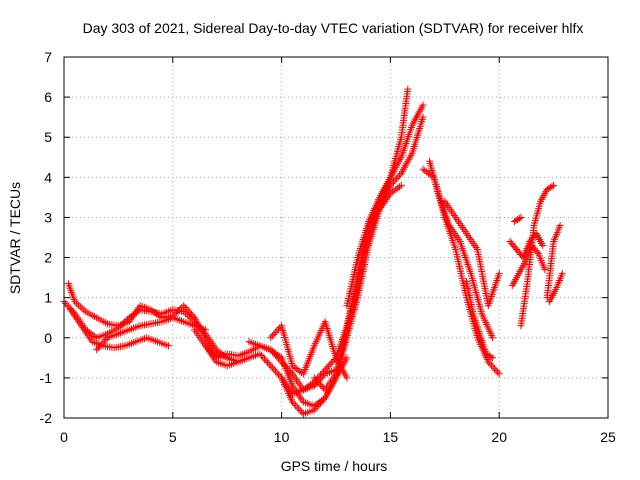 This screenshot has width=640, height=480. I want to click on y-tick-label: 4, so click(48, 177).